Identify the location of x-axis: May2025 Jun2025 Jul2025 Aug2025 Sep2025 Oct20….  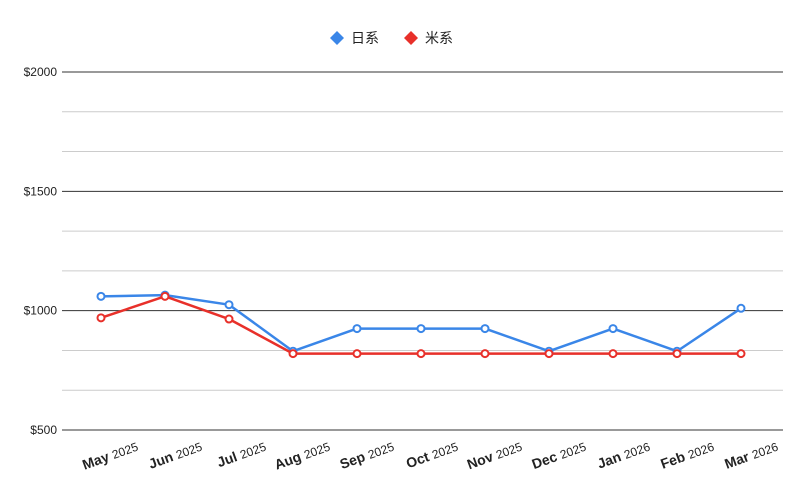
(430, 455).